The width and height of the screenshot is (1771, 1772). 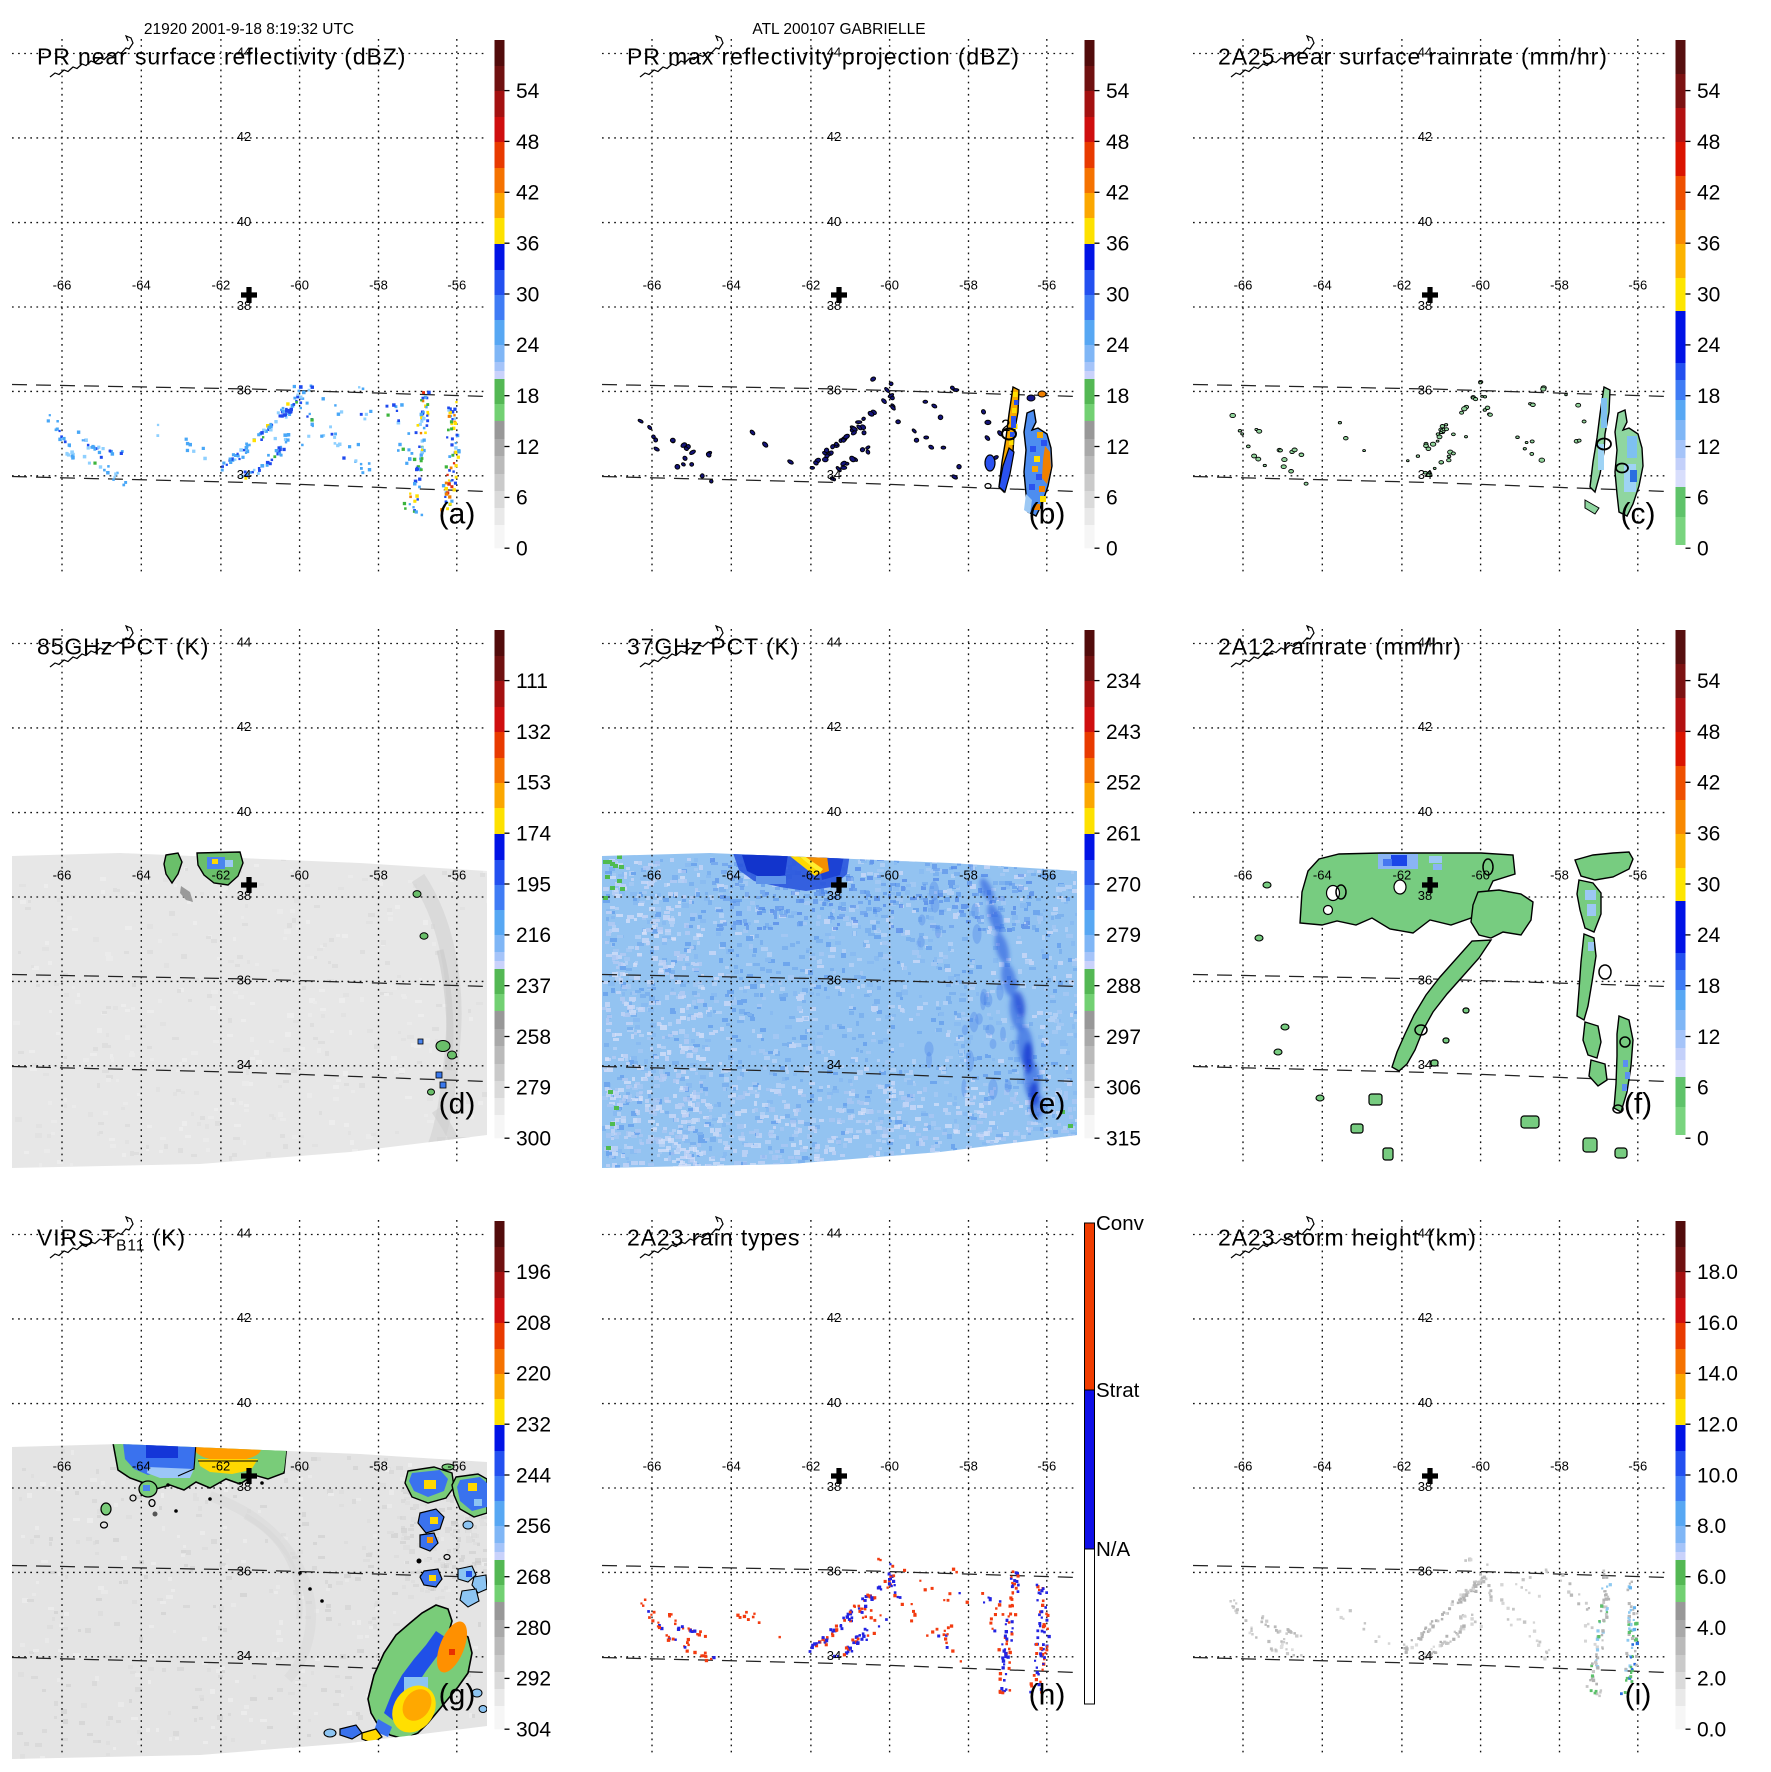 What do you see at coordinates (1117, 142) in the screenshot?
I see `svg-text: 48` at bounding box center [1117, 142].